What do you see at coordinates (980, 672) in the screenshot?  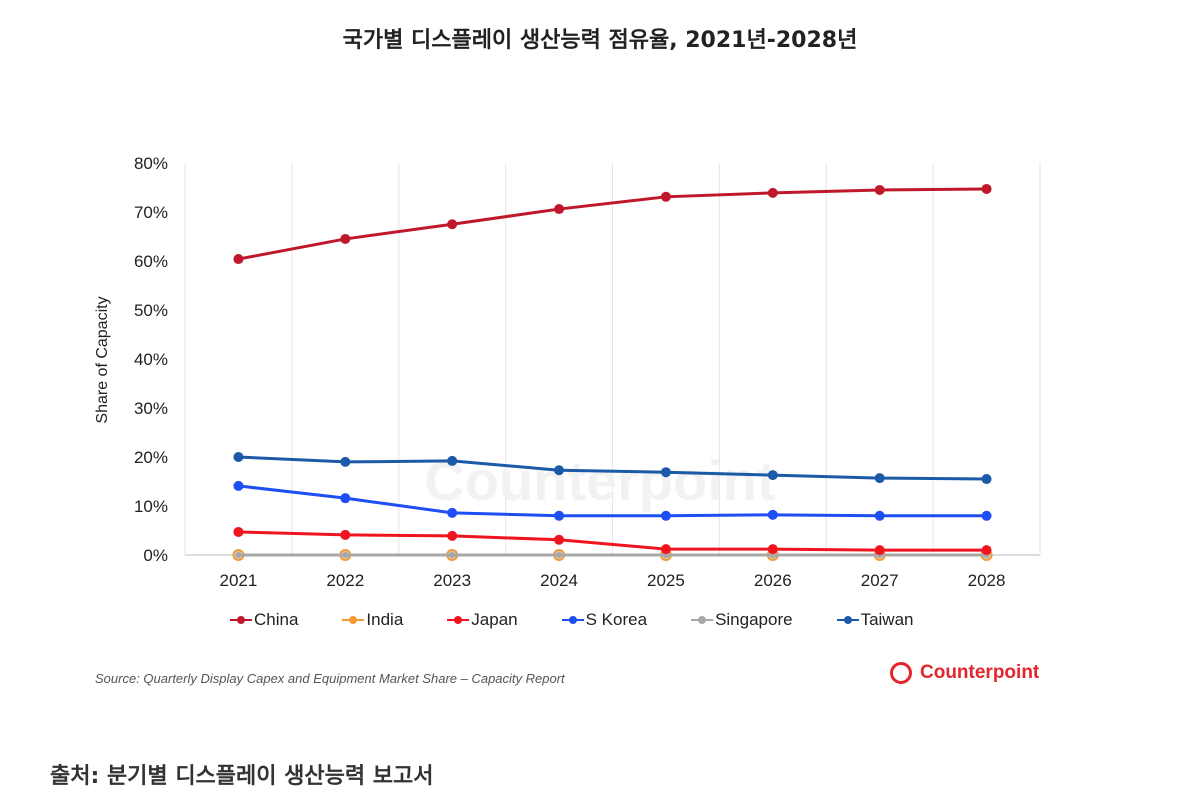 I see `brand-name: Counterpoint` at bounding box center [980, 672].